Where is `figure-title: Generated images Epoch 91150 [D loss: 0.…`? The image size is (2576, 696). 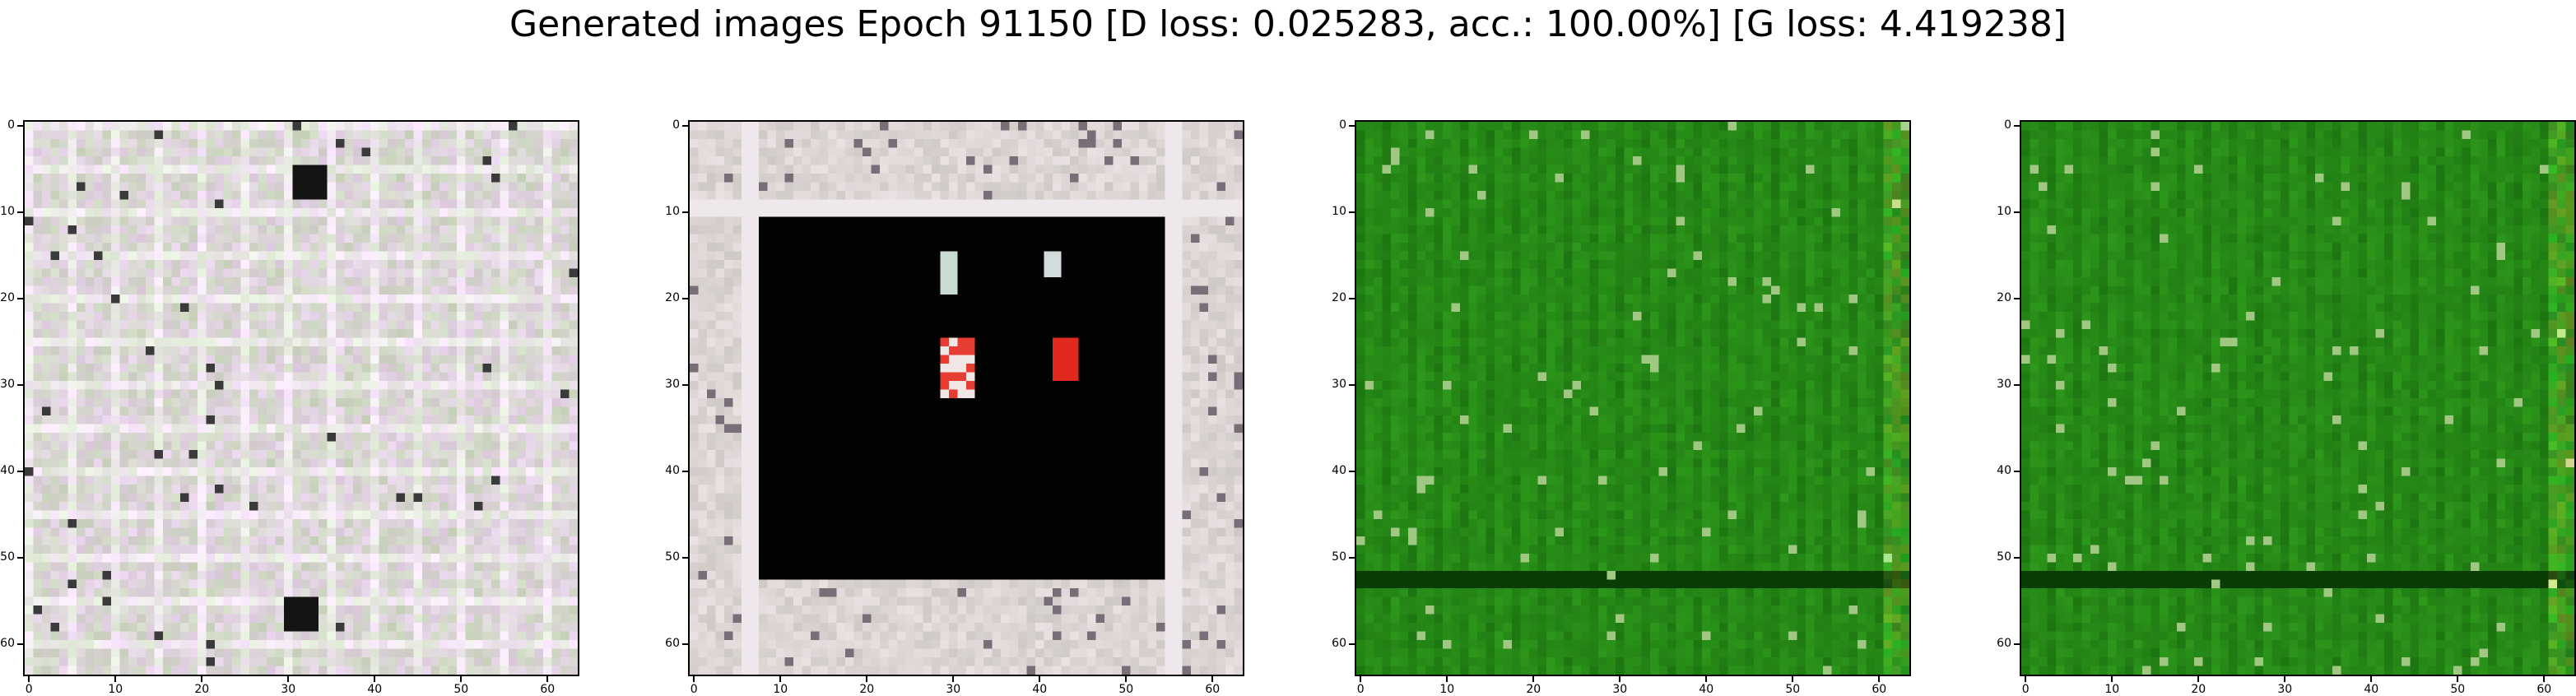
figure-title: Generated images Epoch 91150 [D loss: 0.… is located at coordinates (1288, 24).